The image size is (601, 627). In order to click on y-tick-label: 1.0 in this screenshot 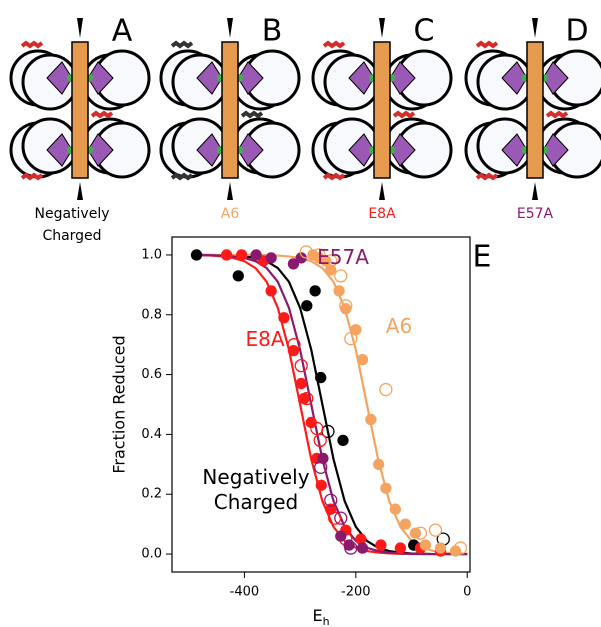, I will do `click(151, 254)`.